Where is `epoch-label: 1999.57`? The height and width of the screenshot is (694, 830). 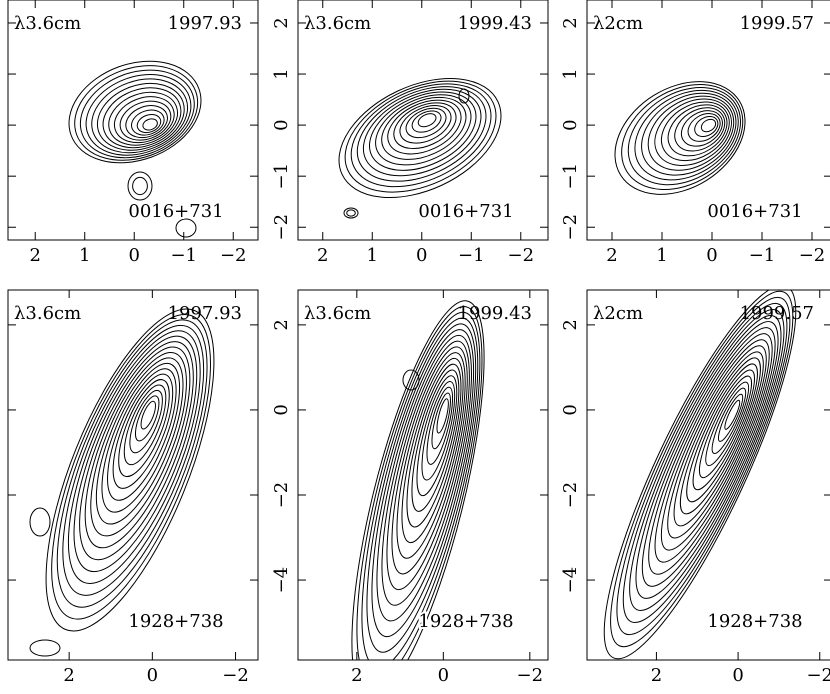
epoch-label: 1999.57 is located at coordinates (777, 313).